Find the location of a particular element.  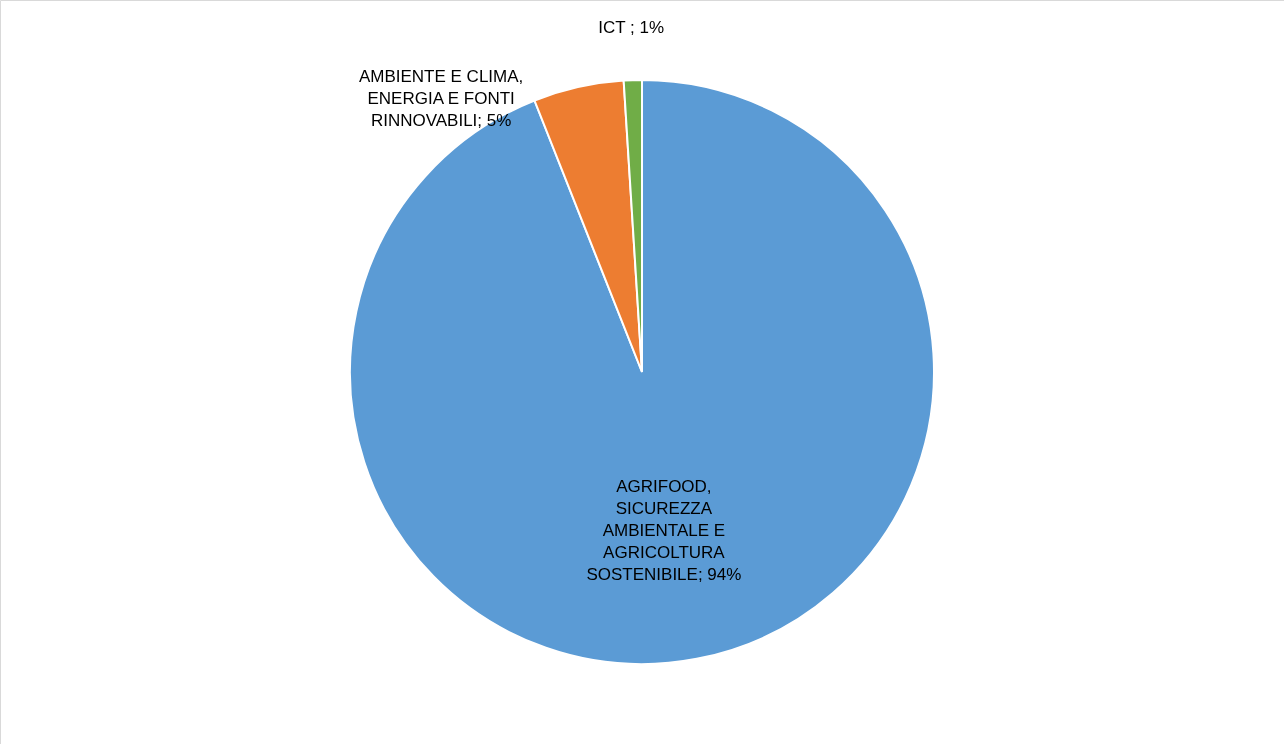

slice-label: AMBIENTE E CLIMA, ENERGIA E FONTI RINNOVABILI; 5% is located at coordinates (441, 99).